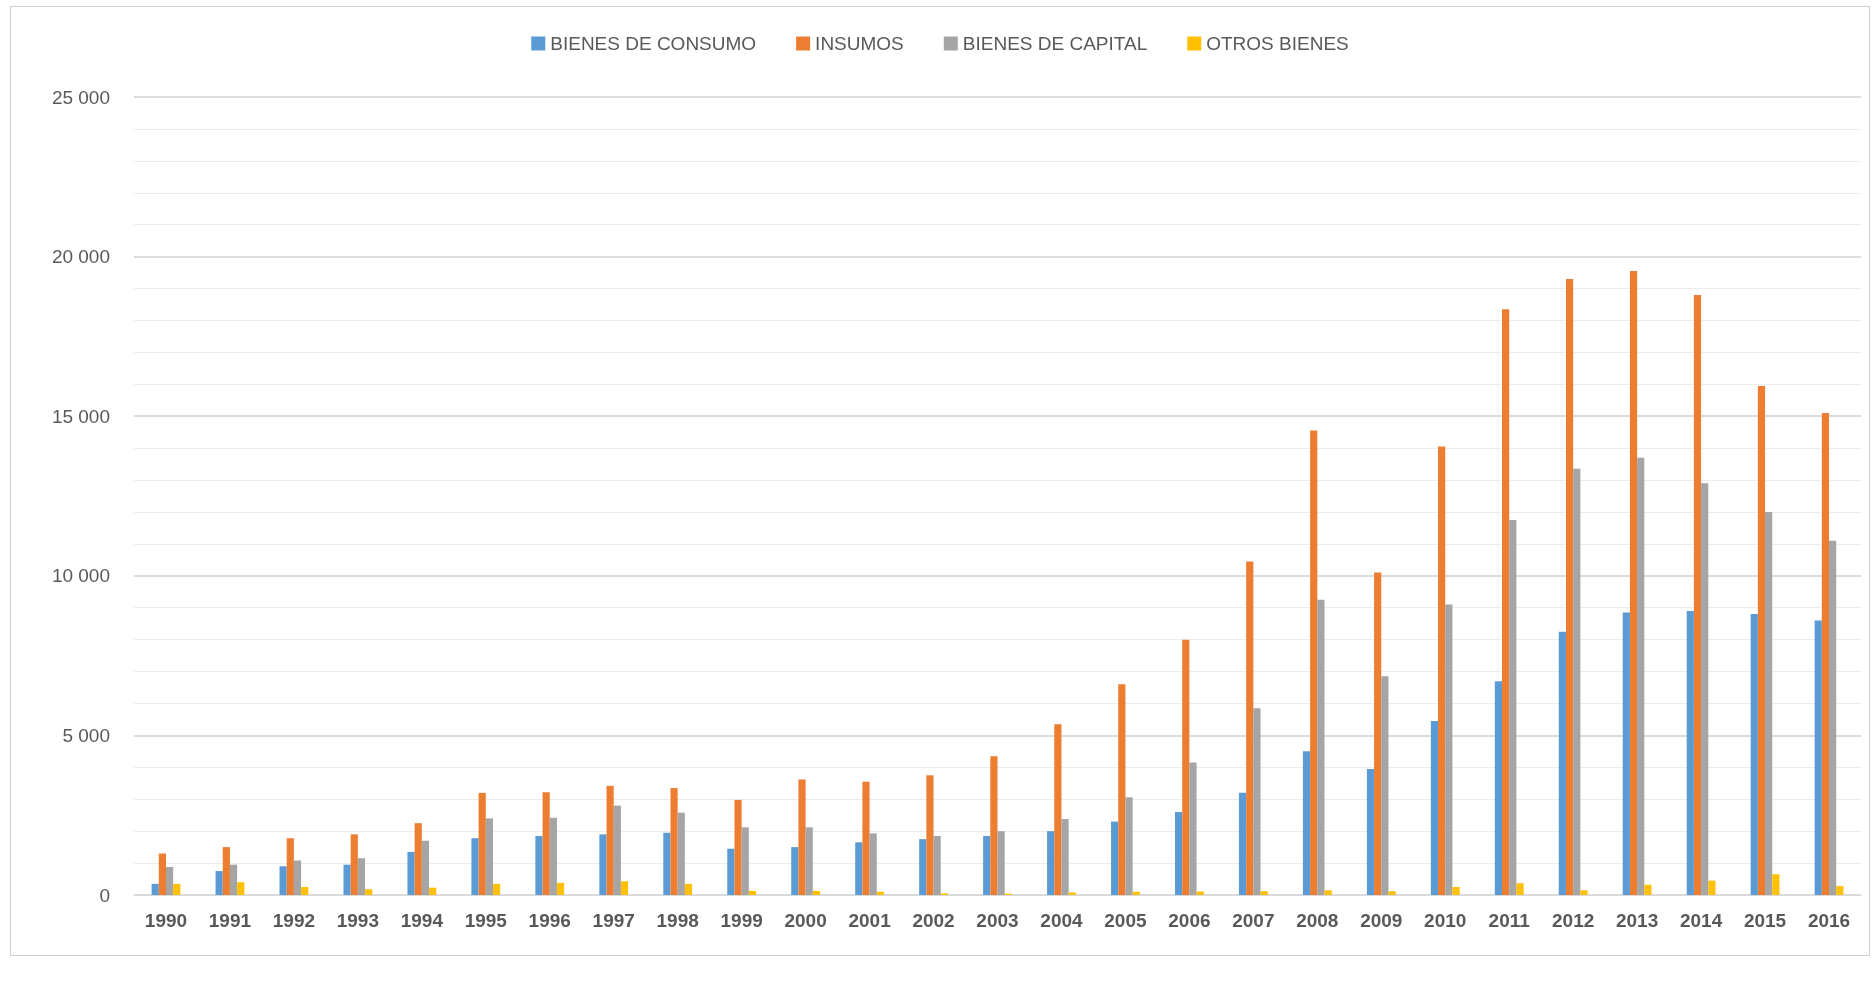 Image resolution: width=1876 pixels, height=988 pixels. Describe the element at coordinates (997, 920) in the screenshot. I see `x-tick-label: 2003` at that location.